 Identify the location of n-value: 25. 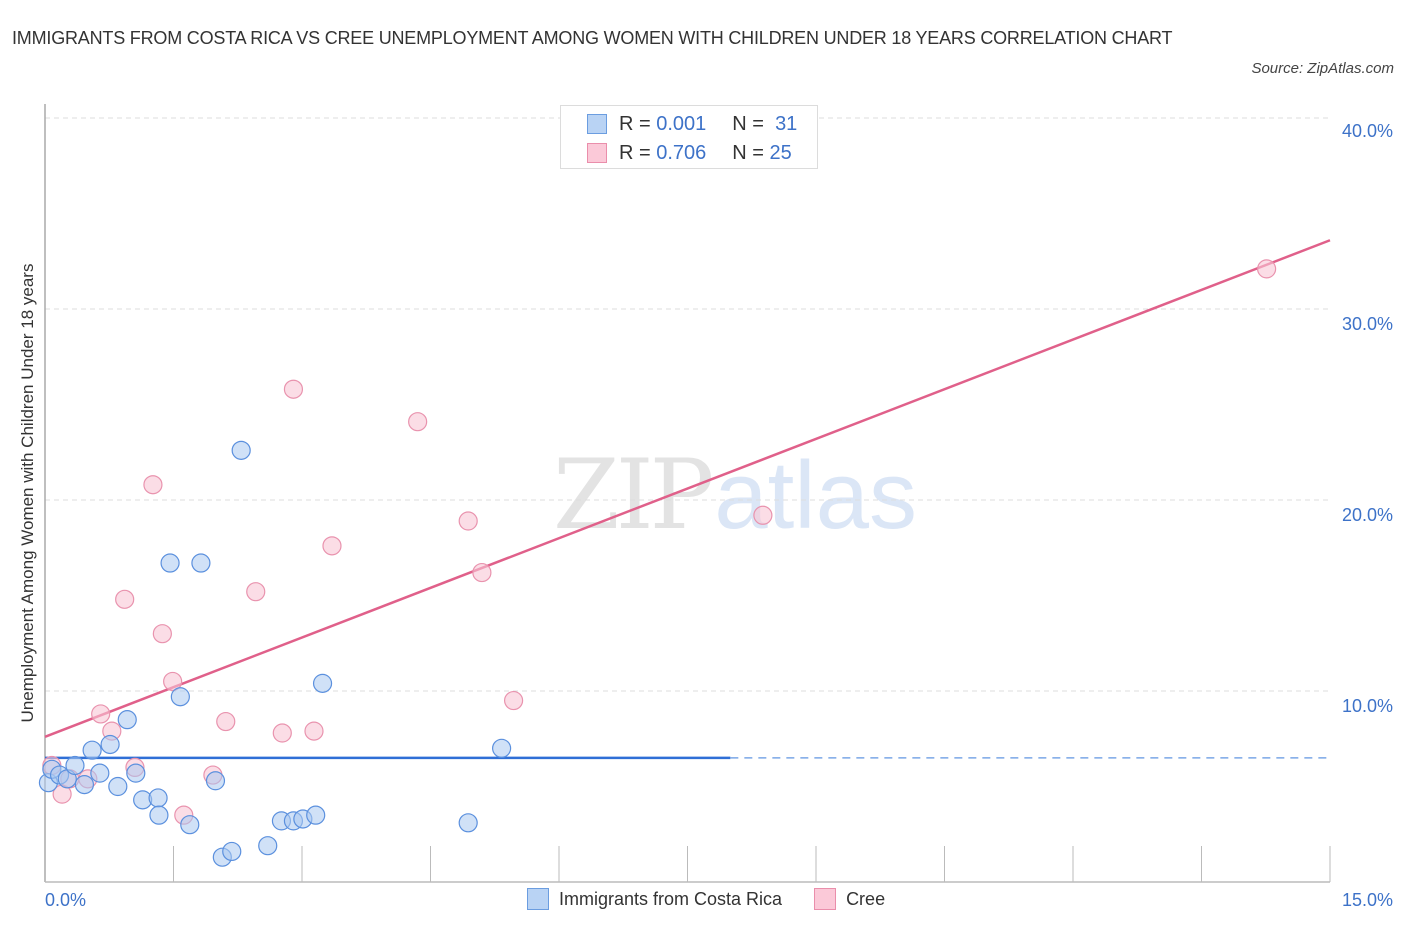
(780, 152).